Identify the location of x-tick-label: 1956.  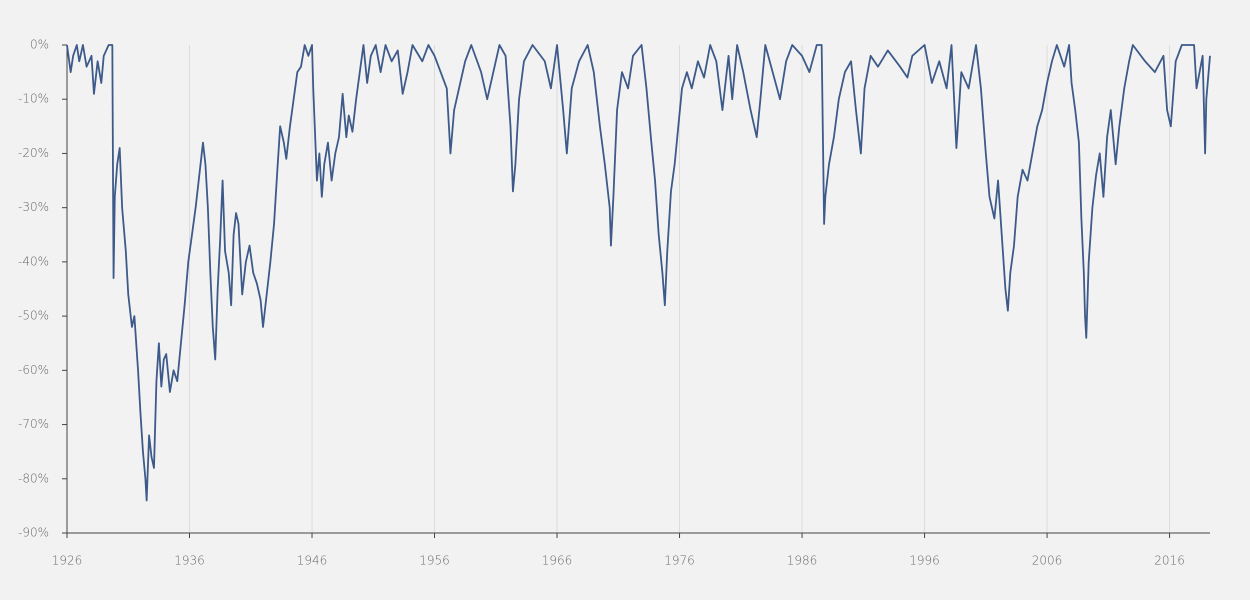
(434, 561).